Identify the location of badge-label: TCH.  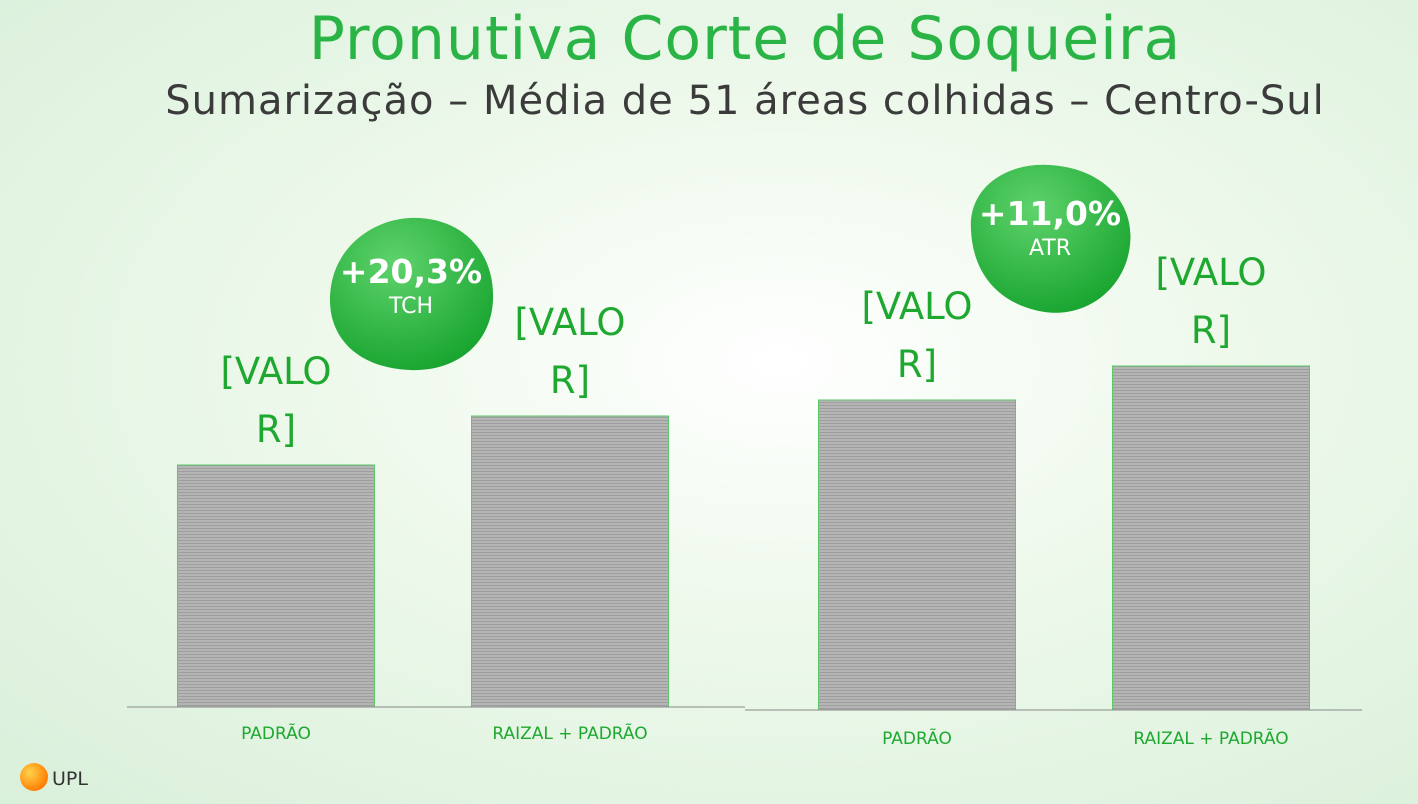
(411, 306).